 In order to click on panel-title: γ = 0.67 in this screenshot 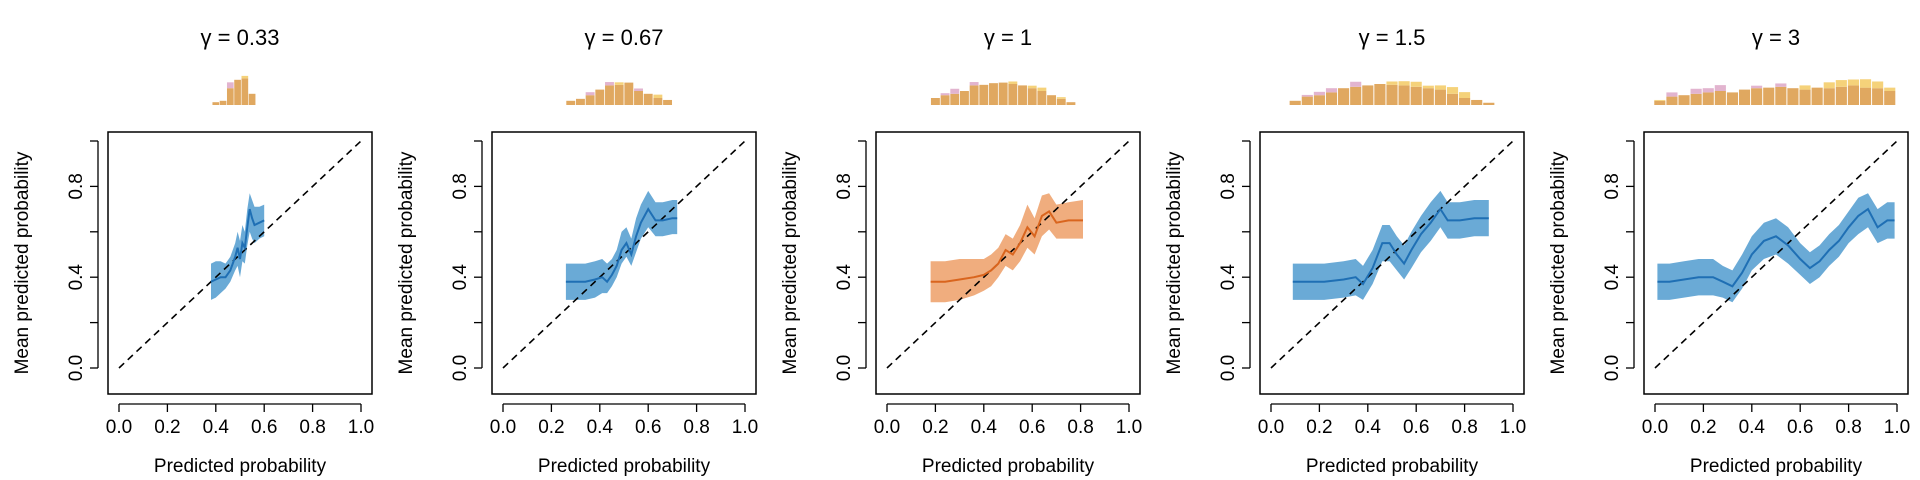, I will do `click(624, 37)`.